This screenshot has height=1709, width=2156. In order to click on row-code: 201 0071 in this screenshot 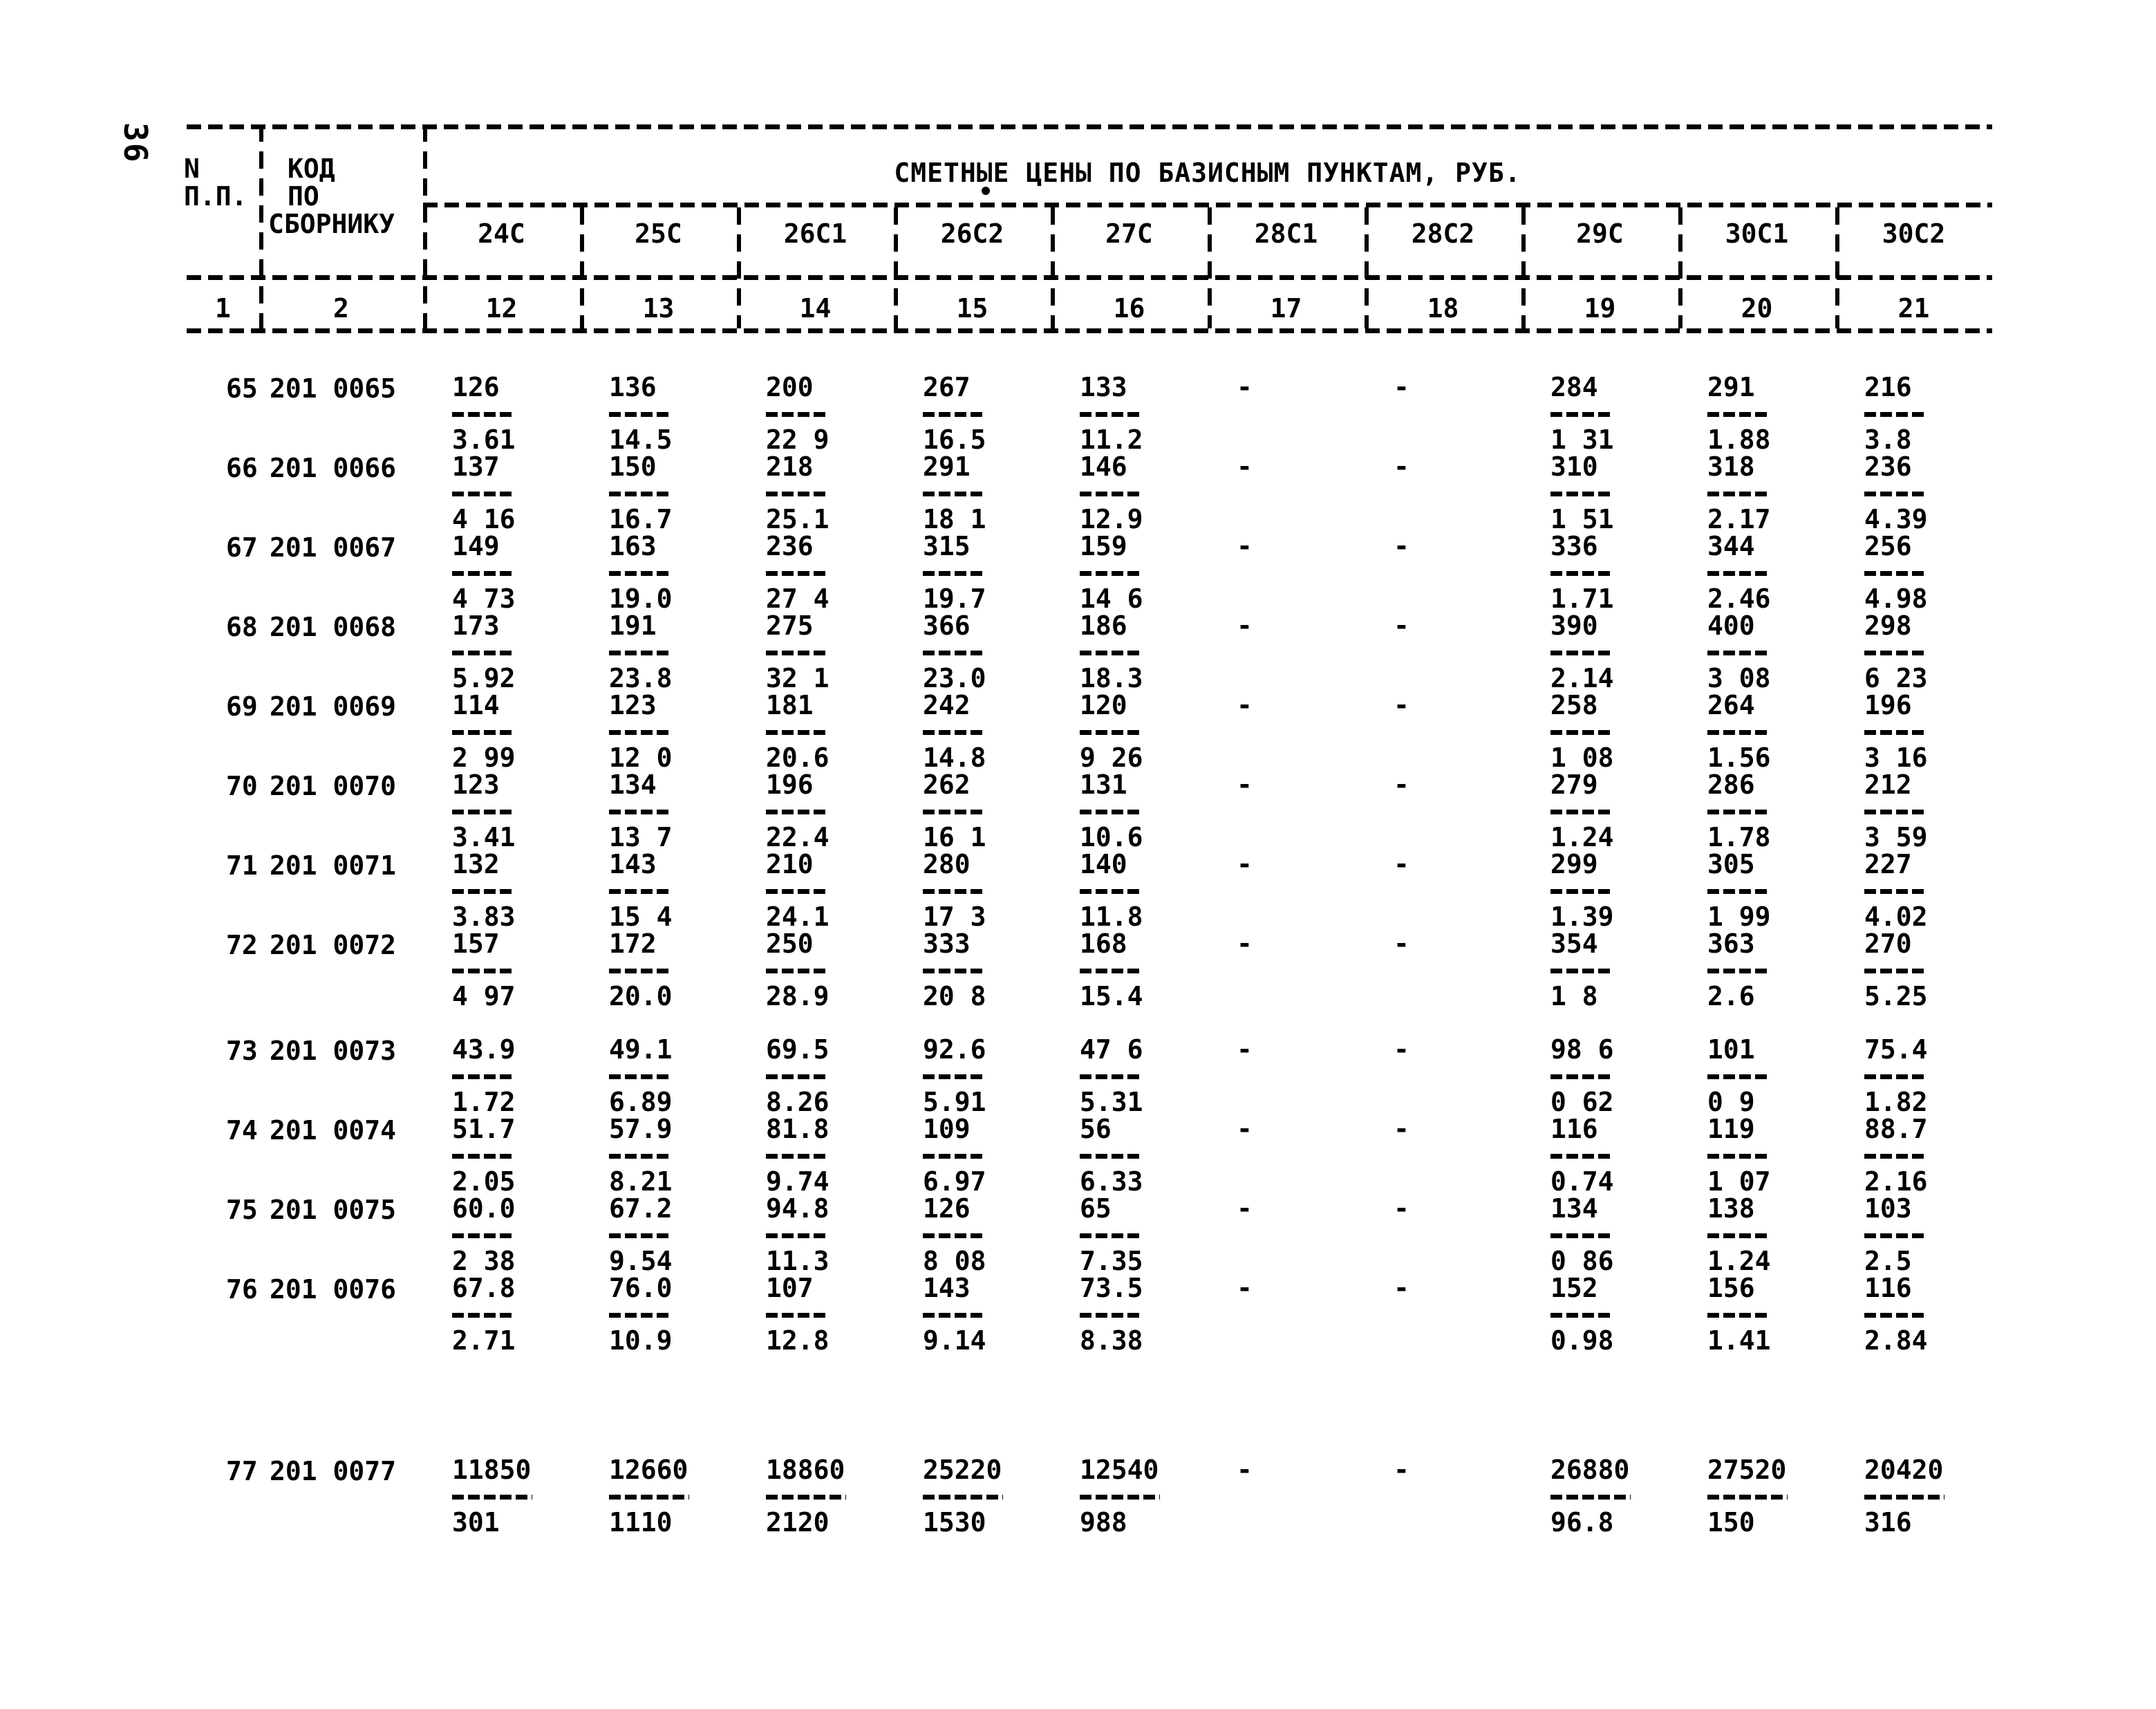, I will do `click(333, 866)`.